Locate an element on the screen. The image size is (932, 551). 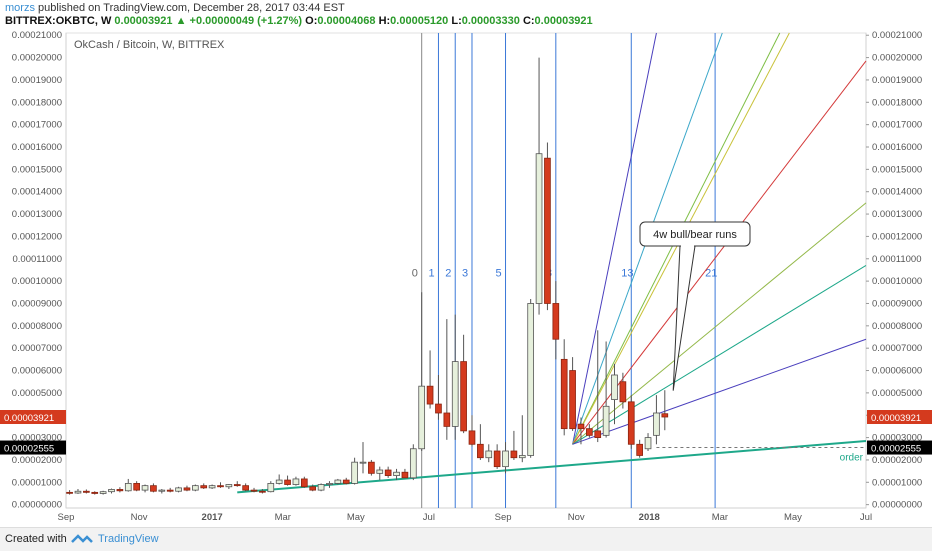
footer-bar: Created with TradingView is located at coordinates (466, 539).